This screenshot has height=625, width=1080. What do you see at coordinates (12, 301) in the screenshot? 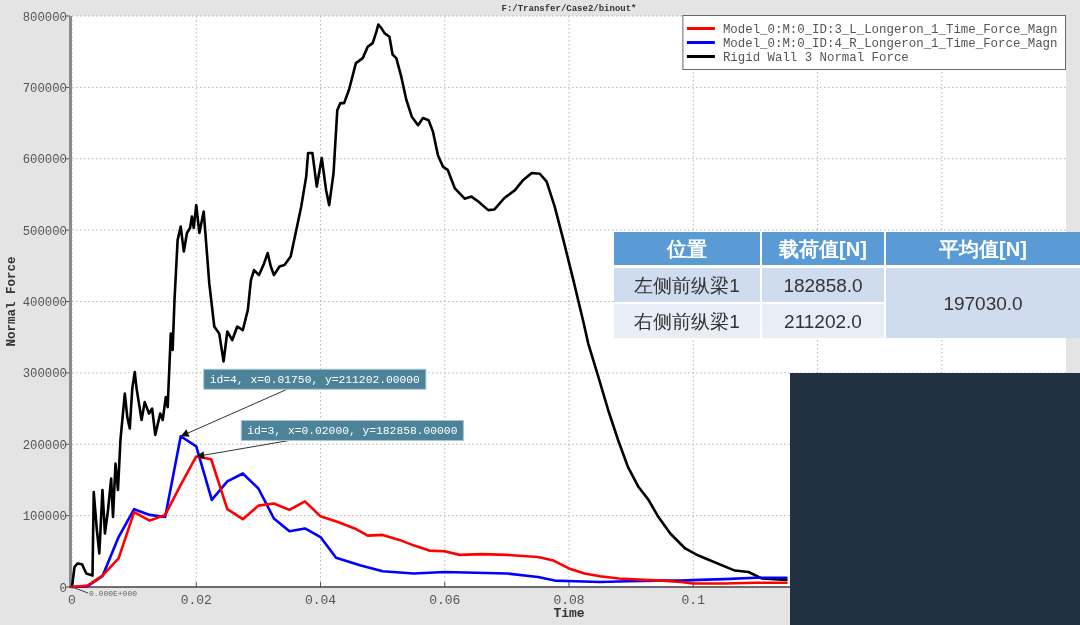
I see `y-axis-title: Normal Force` at bounding box center [12, 301].